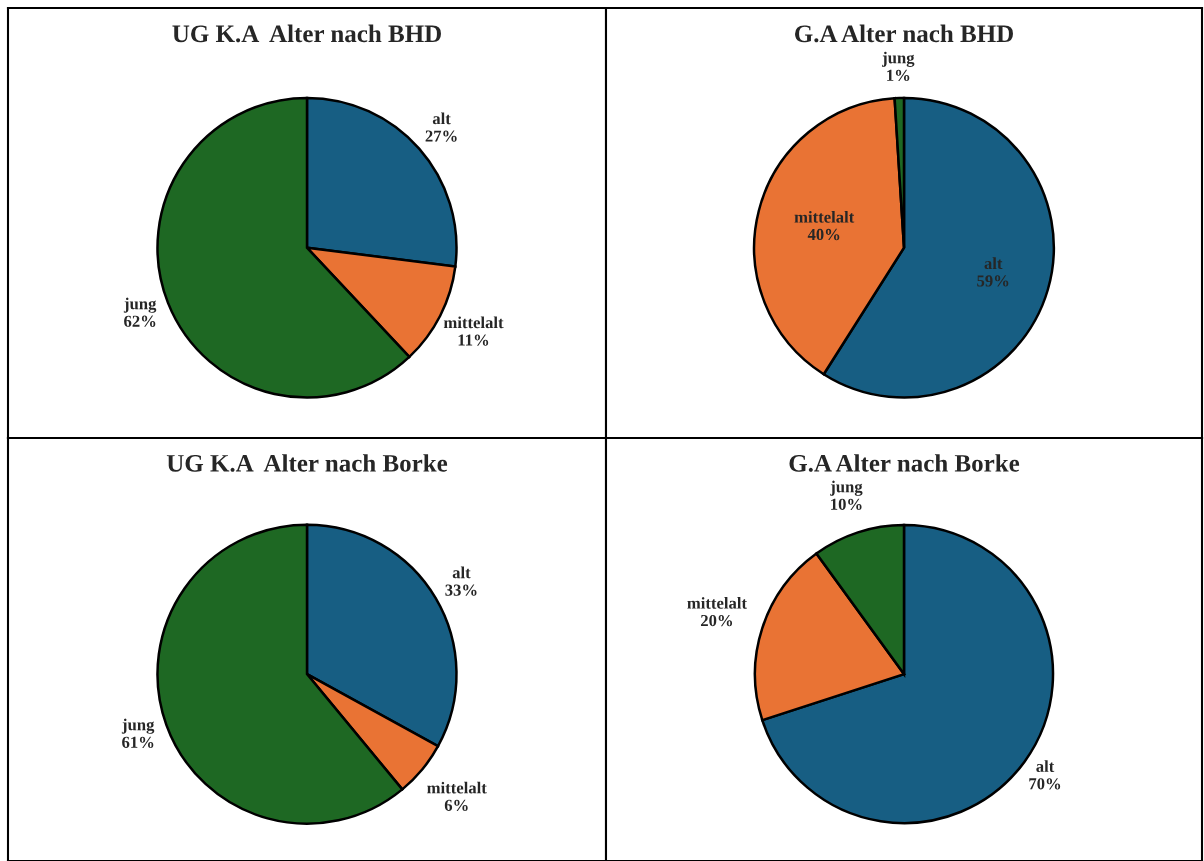  What do you see at coordinates (306, 33) in the screenshot?
I see `chart-title: UG K.A Alter nach BHD` at bounding box center [306, 33].